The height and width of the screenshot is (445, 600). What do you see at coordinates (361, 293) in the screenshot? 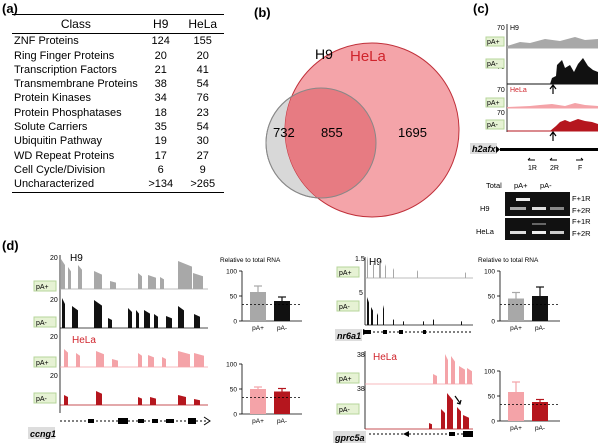
I see `scale-label: 5` at bounding box center [361, 293].